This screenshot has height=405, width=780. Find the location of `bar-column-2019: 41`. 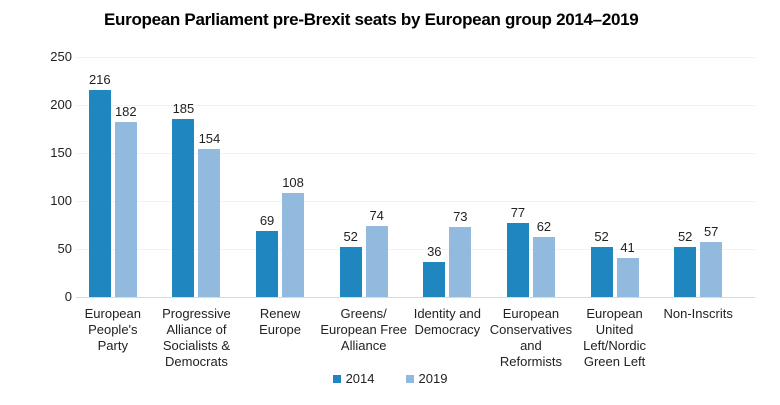

bar-column-2019: 41 is located at coordinates (627, 177).